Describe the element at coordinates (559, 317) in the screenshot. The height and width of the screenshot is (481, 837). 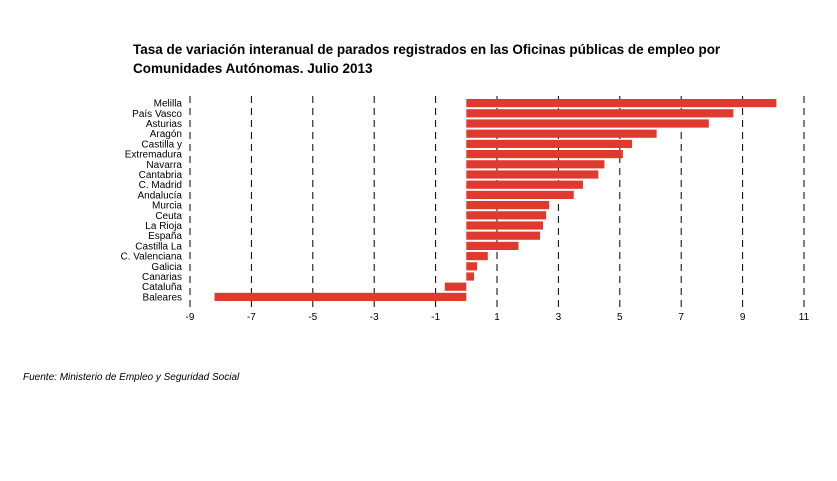
I see `x-tick-label-6: 3` at that location.